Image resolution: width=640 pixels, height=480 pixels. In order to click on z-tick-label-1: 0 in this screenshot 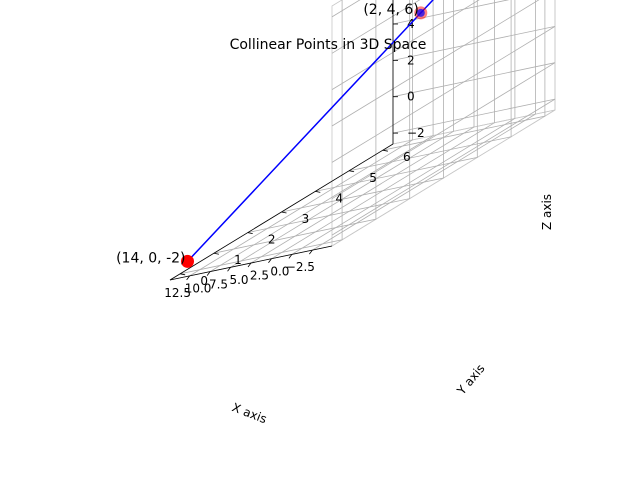, I will do `click(411, 97)`.